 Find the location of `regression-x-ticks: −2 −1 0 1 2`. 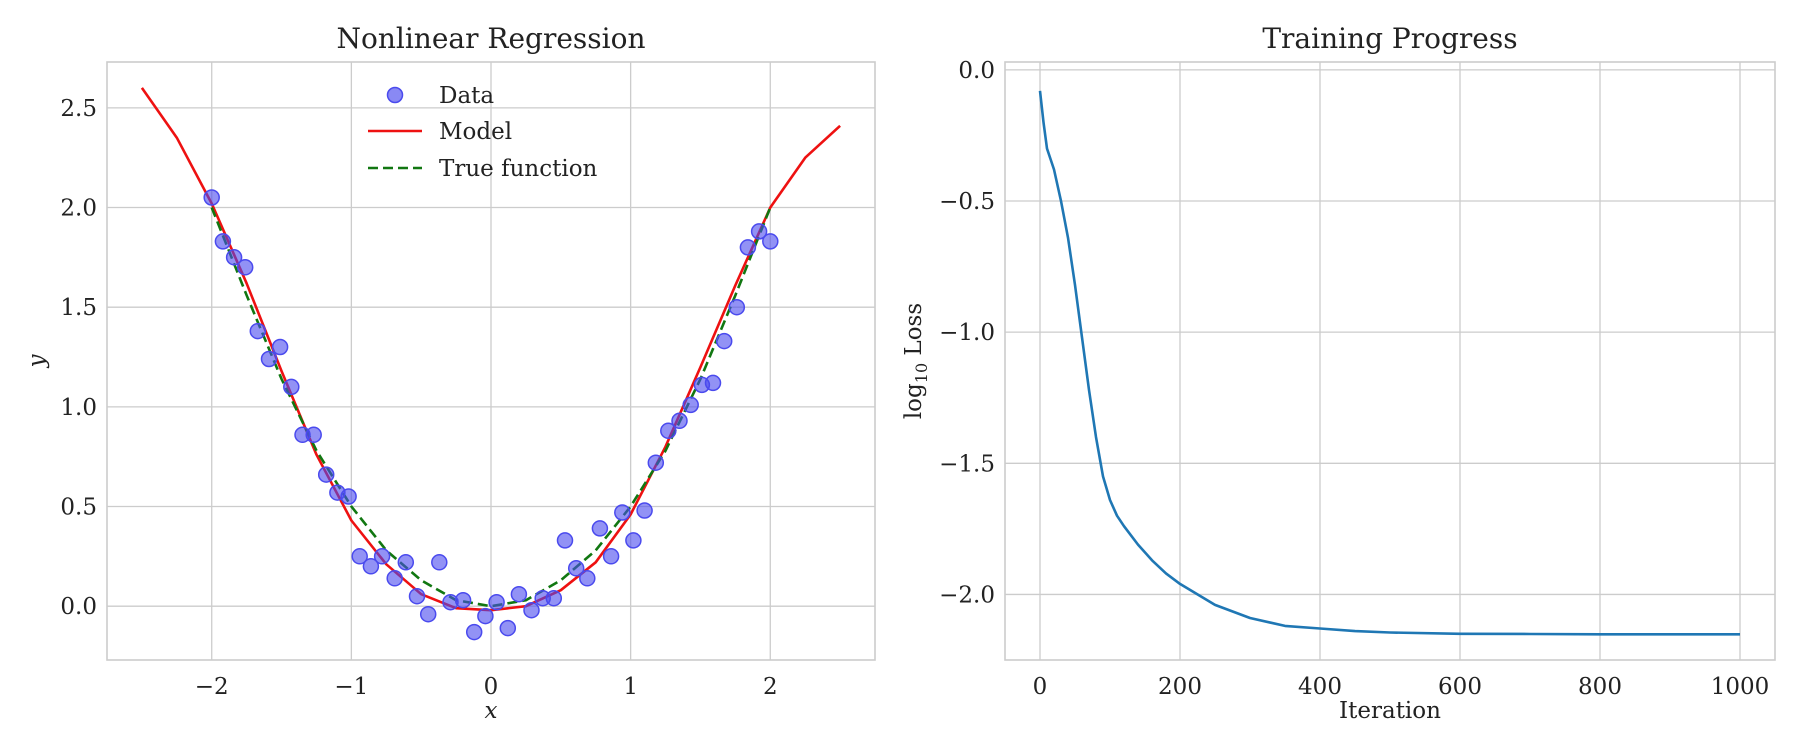

regression-x-ticks: −2 −1 0 1 2 is located at coordinates (486, 687).